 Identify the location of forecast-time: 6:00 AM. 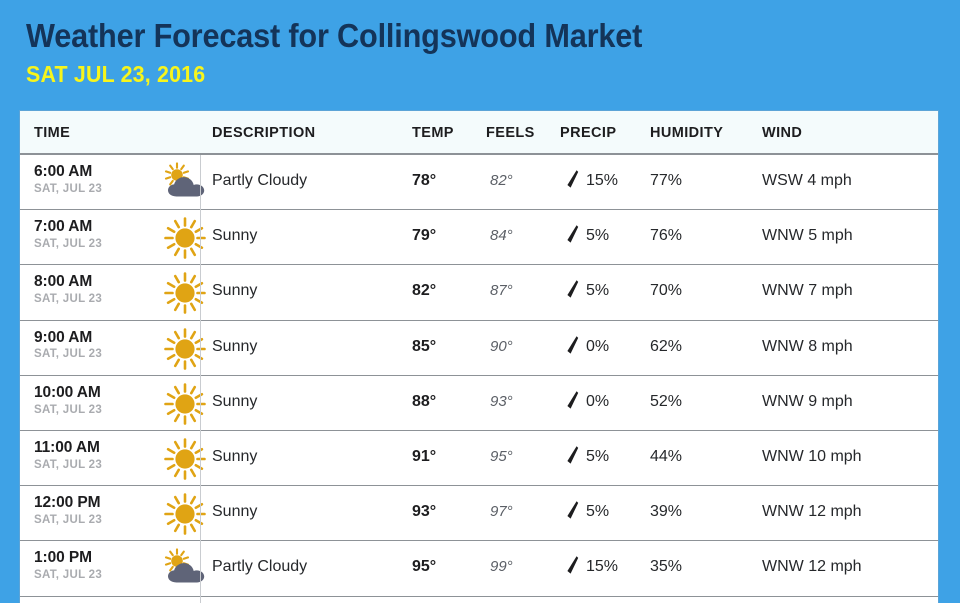
(63, 171).